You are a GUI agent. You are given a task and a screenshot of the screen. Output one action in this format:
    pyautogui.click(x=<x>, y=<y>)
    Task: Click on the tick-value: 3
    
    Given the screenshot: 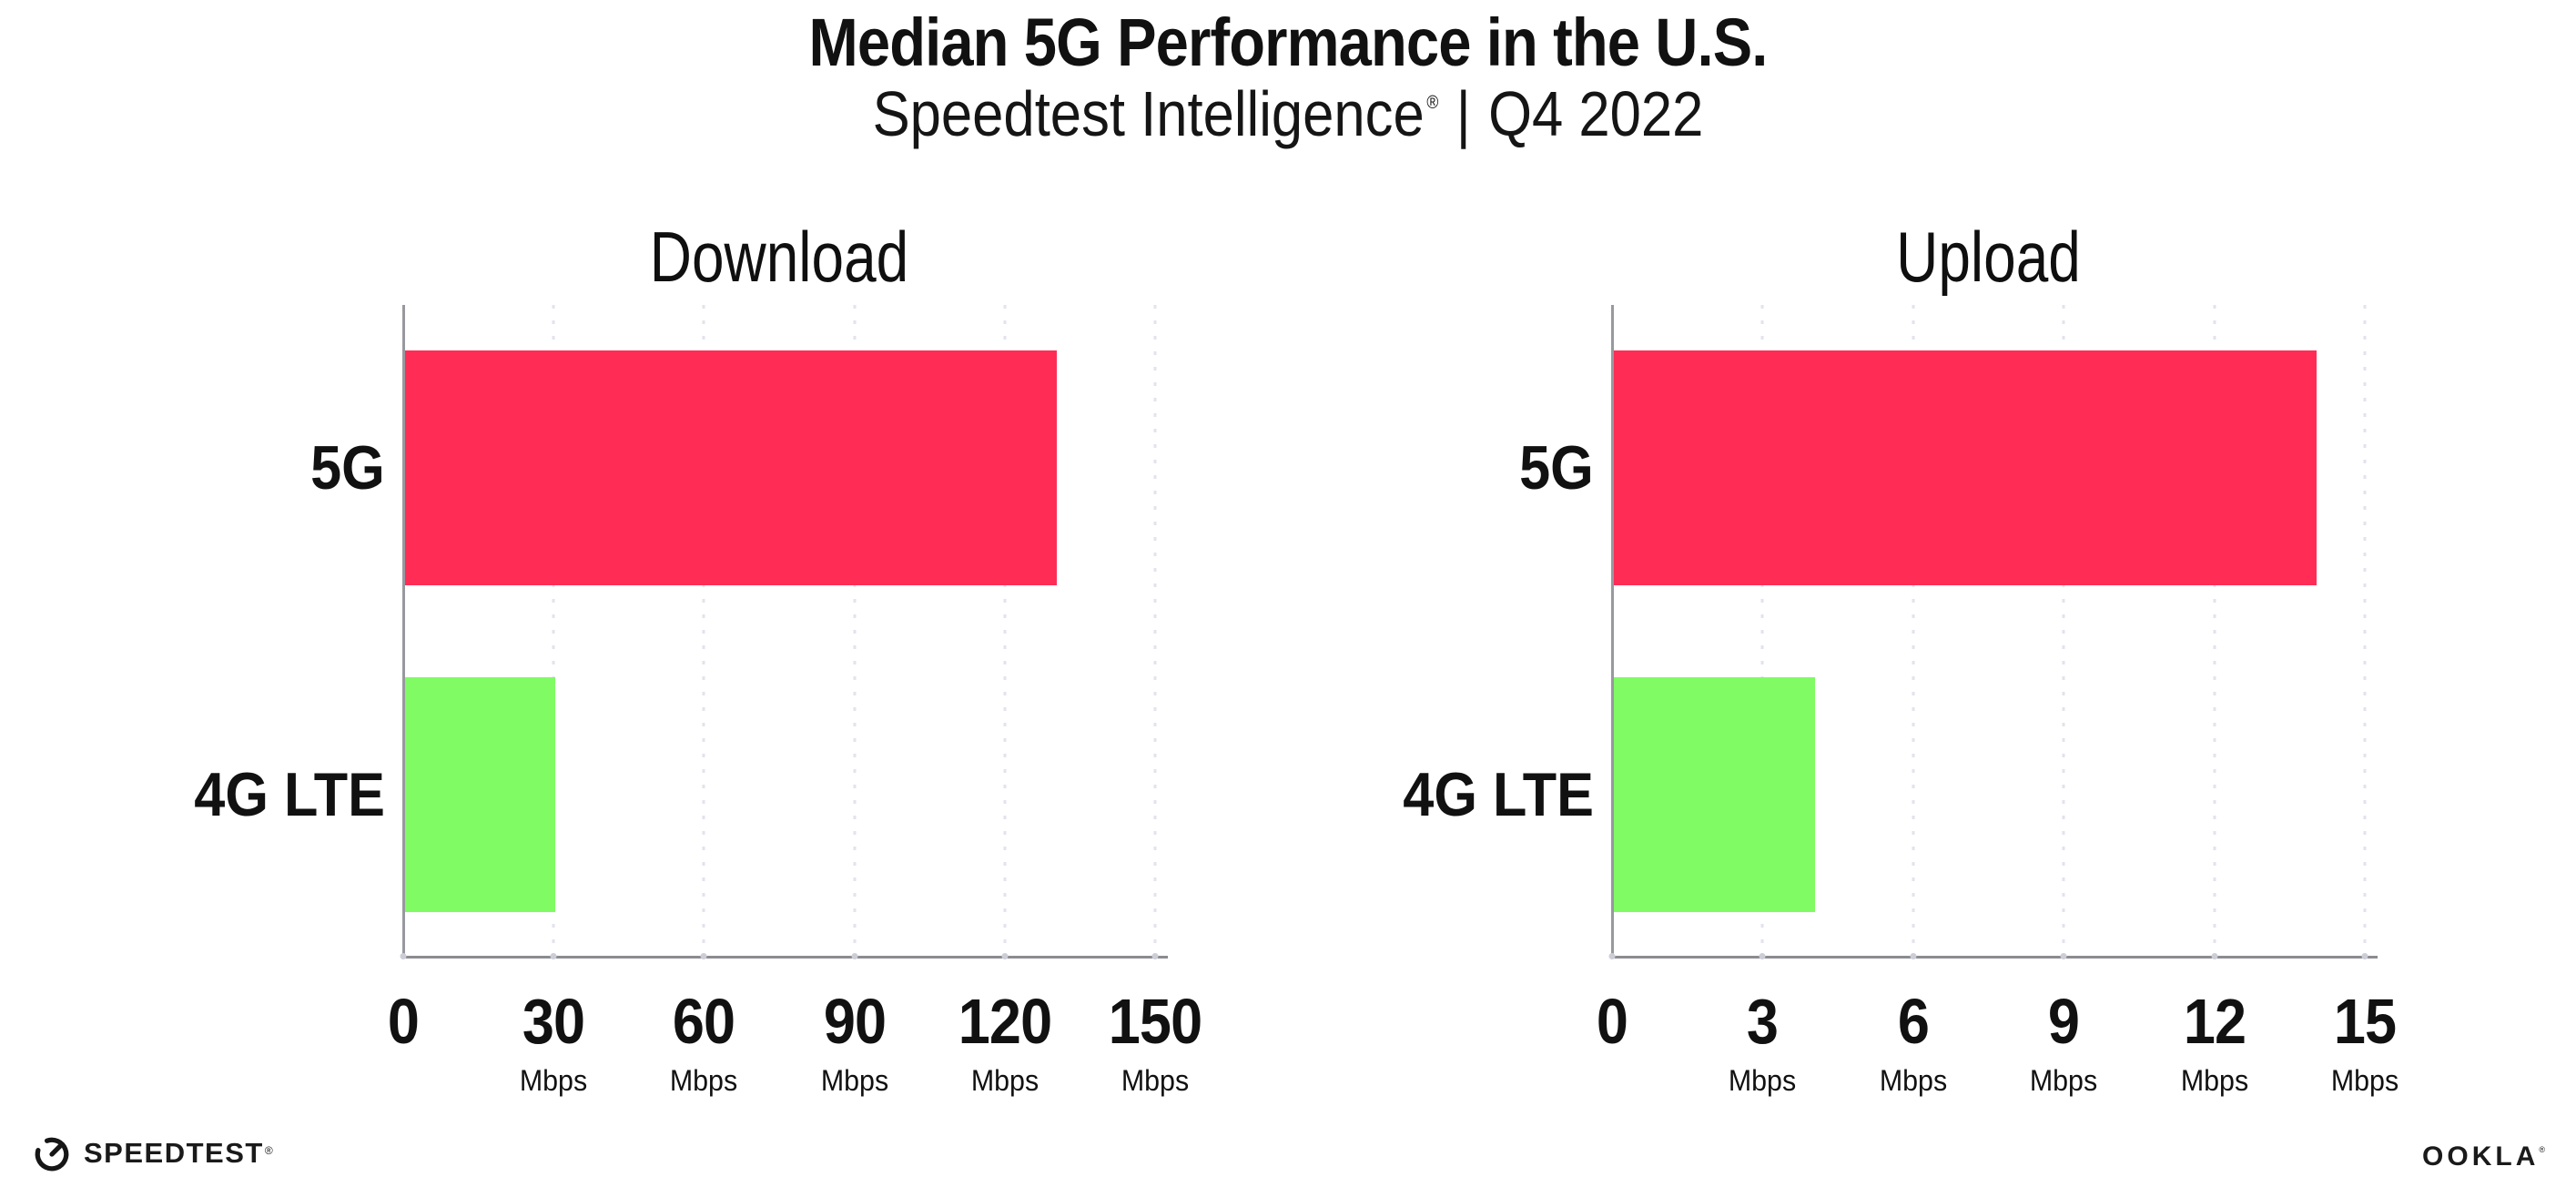 What is the action you would take?
    pyautogui.click(x=1763, y=1021)
    